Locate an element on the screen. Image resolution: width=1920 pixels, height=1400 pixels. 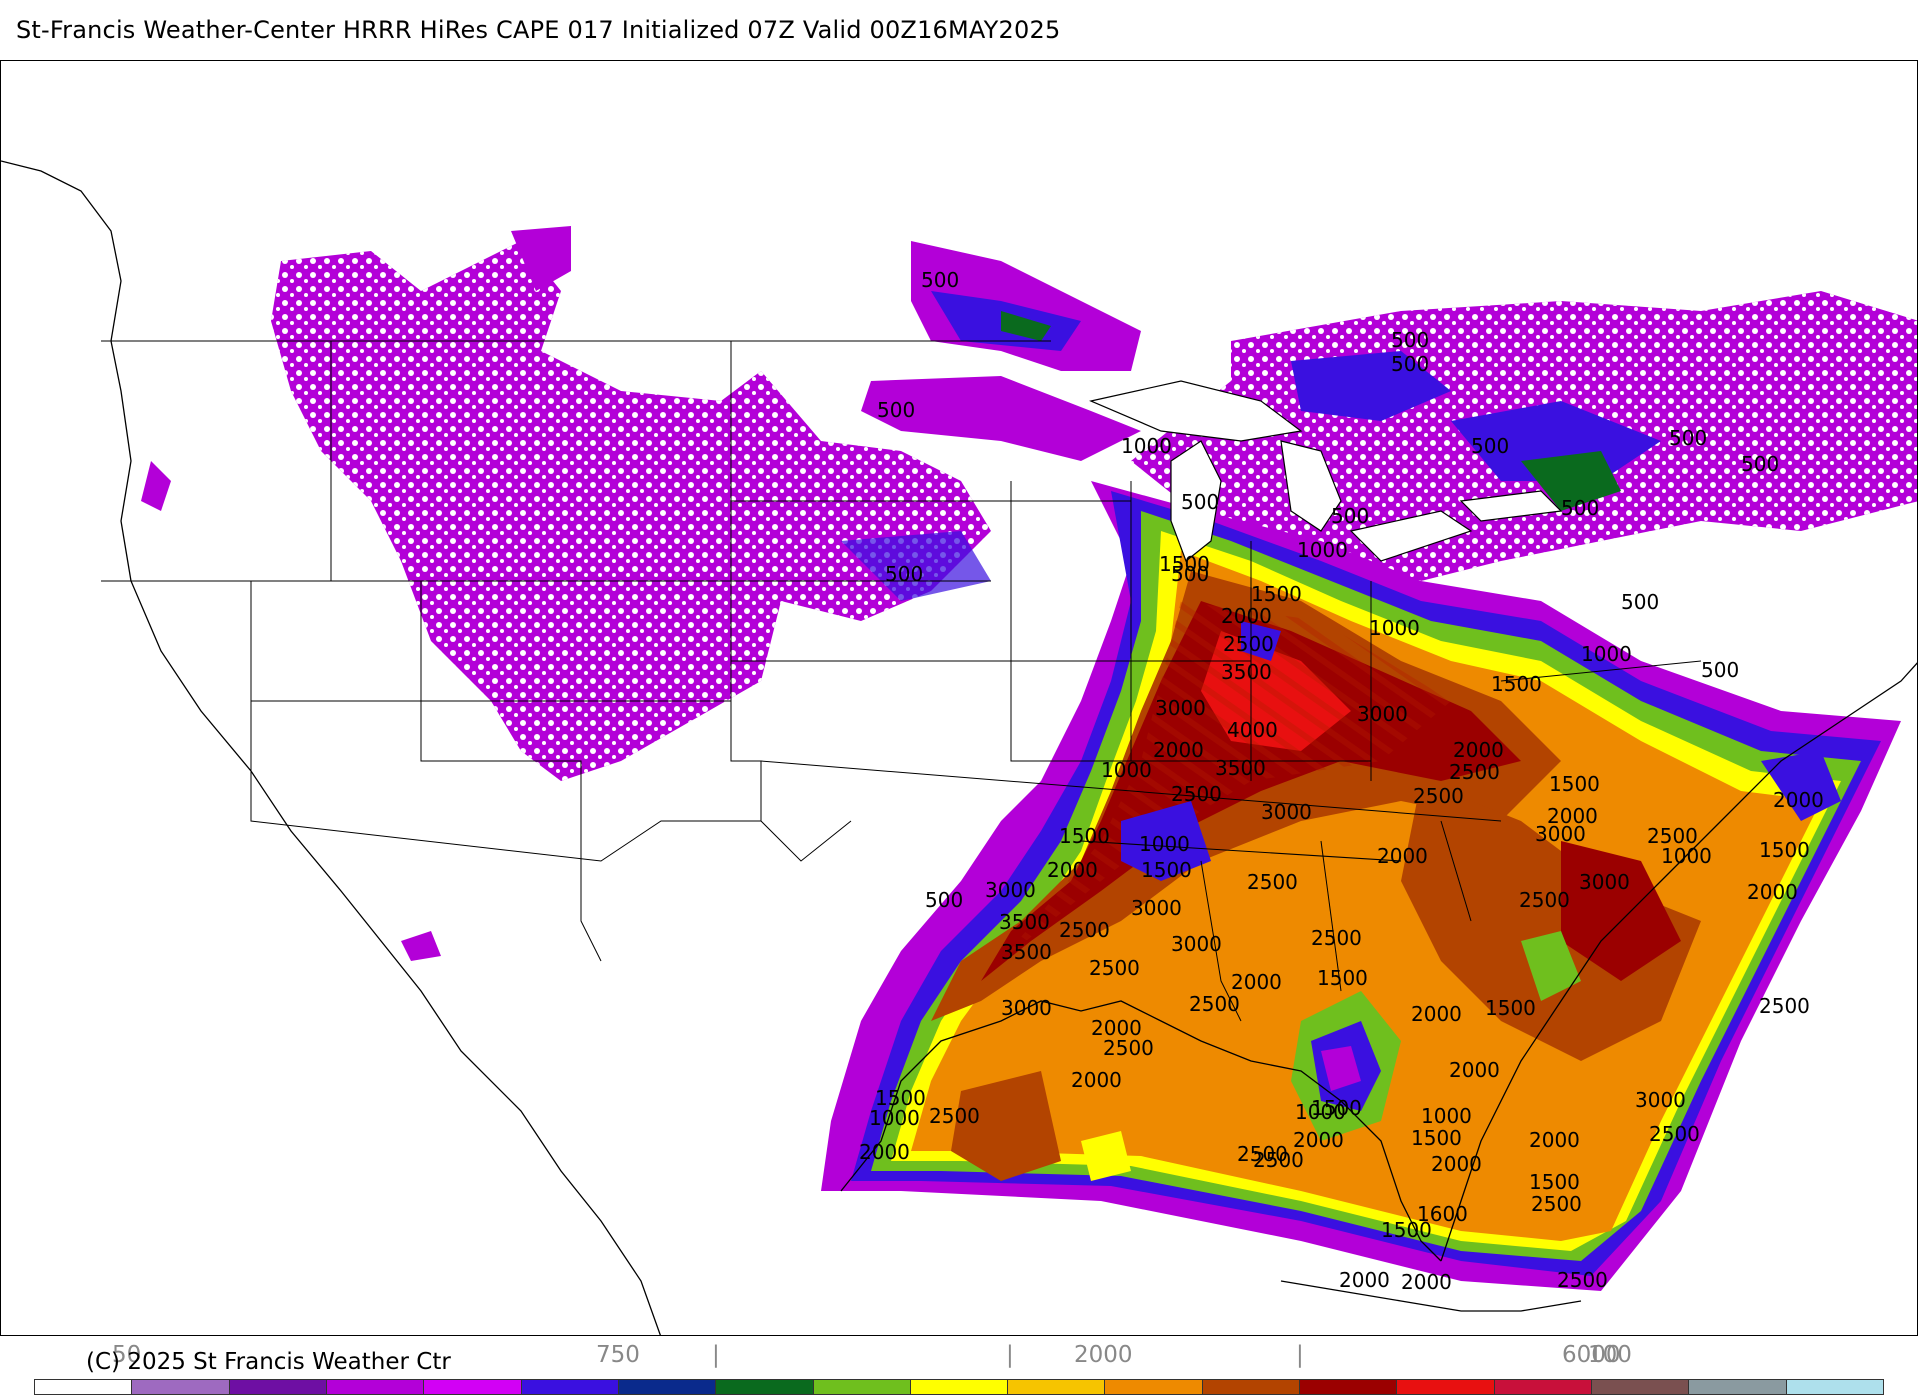
colorbar-tick: 100 is located at coordinates (1610, 1355).